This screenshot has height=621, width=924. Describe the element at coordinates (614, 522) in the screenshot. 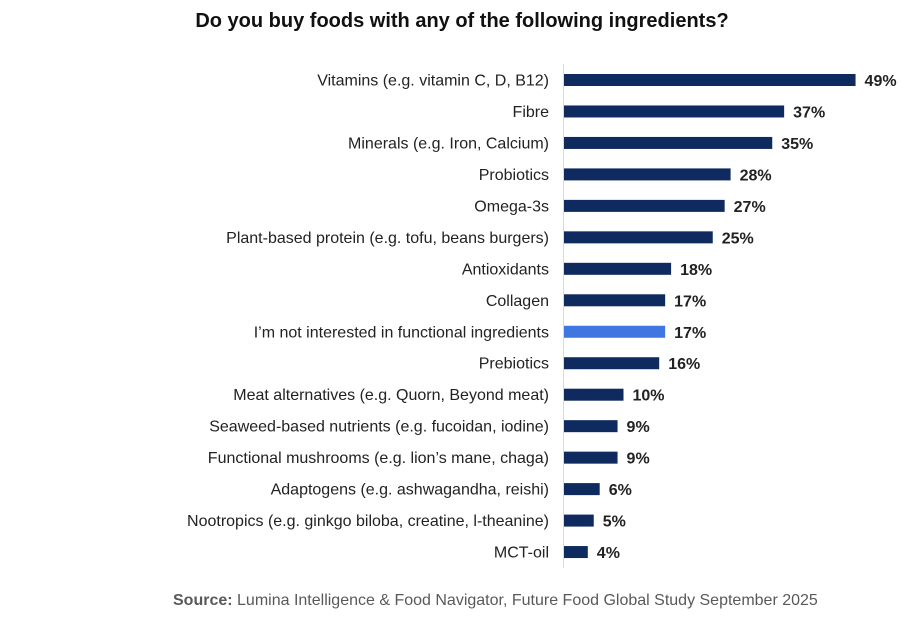

I see `data-label: 5%` at that location.